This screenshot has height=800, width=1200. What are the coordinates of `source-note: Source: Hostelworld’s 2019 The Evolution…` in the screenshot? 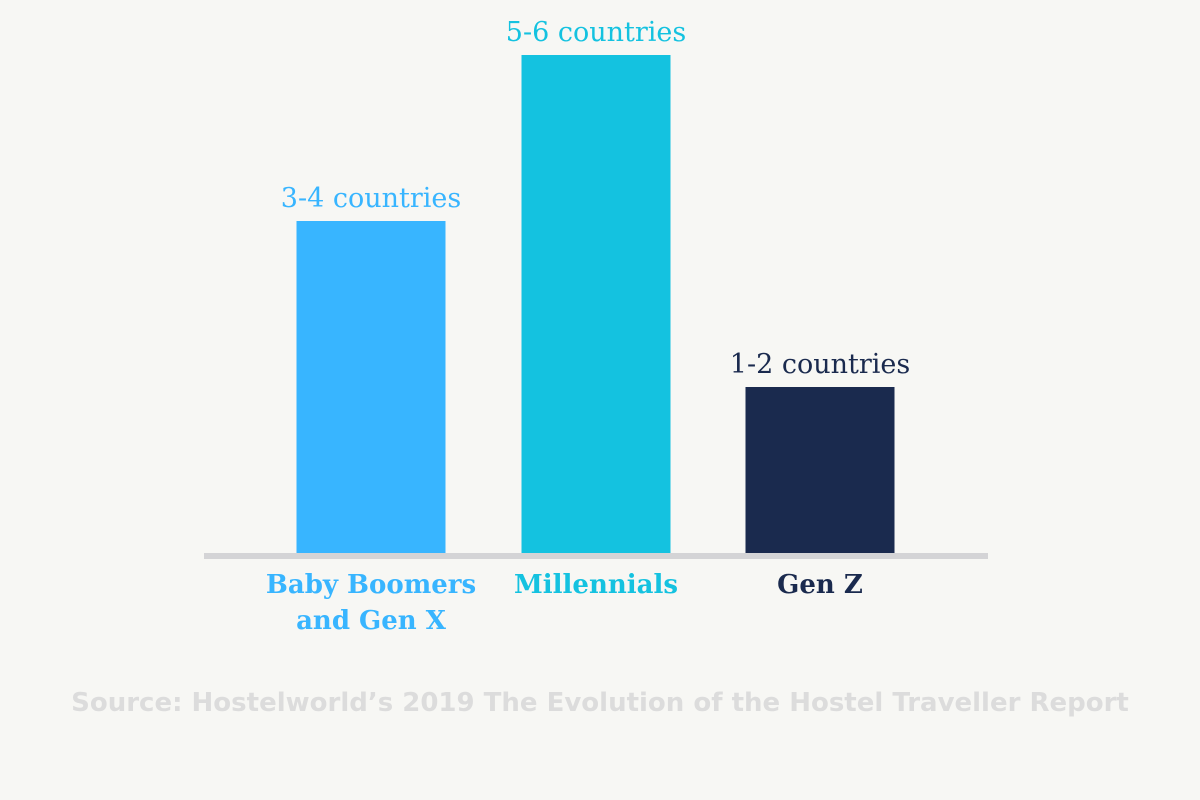 It's located at (600, 703).